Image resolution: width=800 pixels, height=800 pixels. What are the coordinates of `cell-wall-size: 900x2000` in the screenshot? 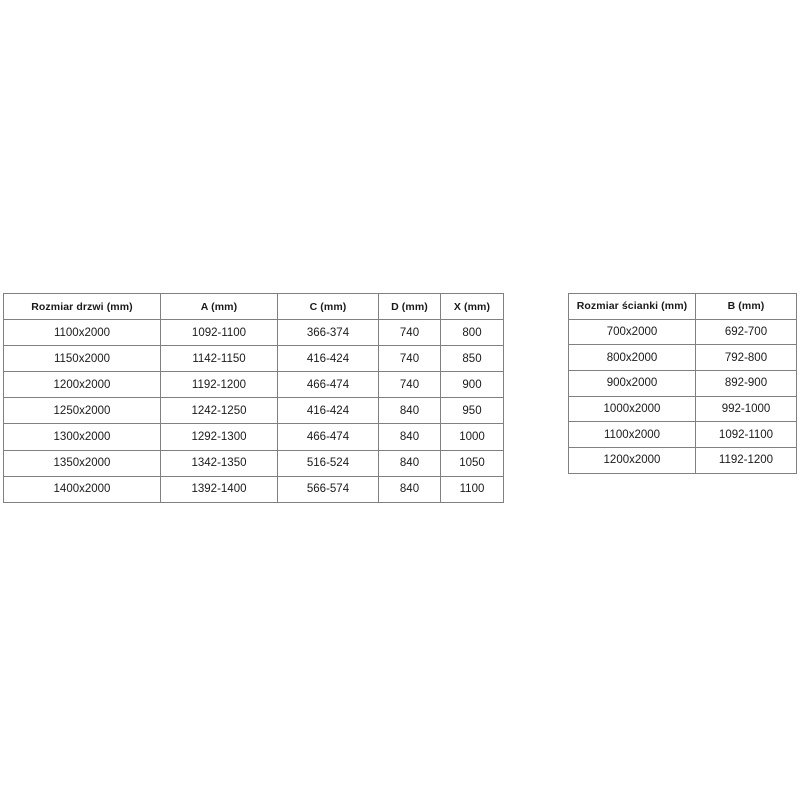 It's located at (632, 383).